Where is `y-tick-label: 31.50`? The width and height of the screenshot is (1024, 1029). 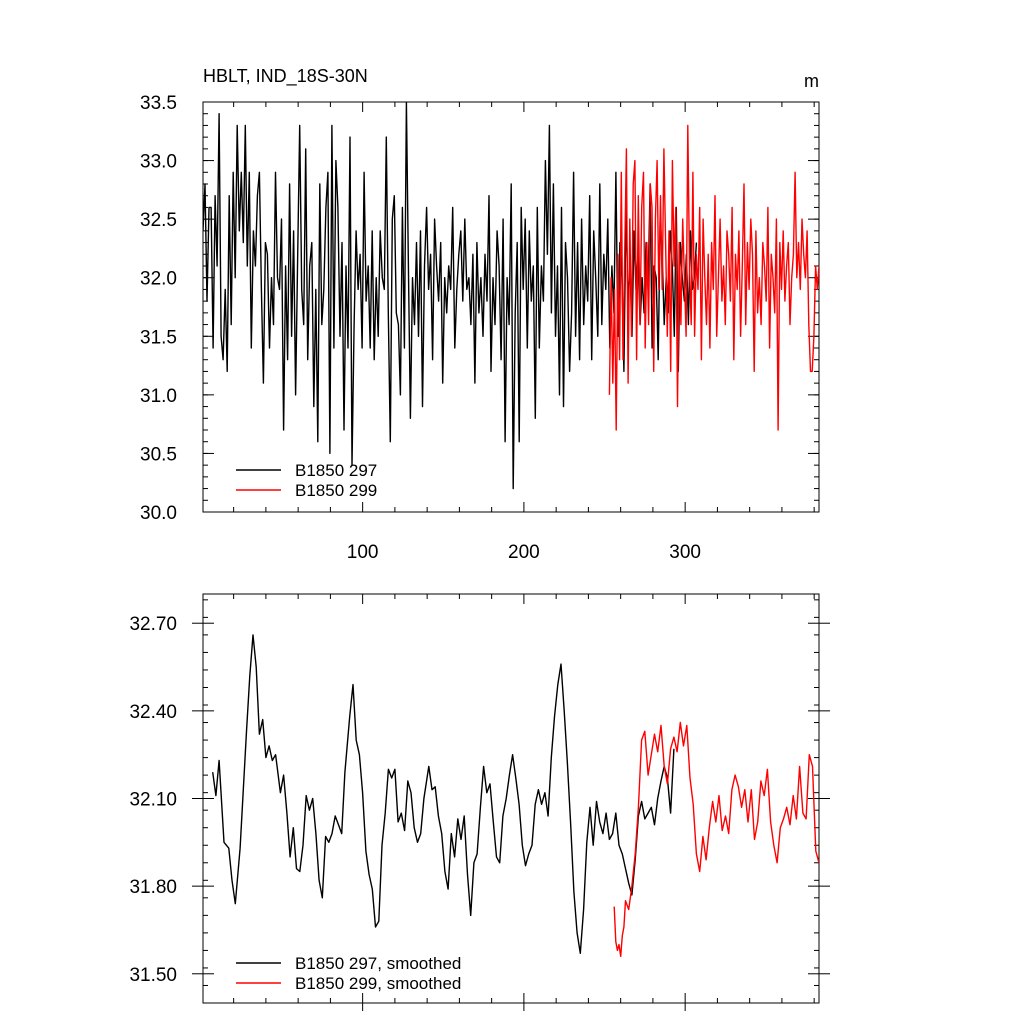
y-tick-label: 31.50 is located at coordinates (153, 975).